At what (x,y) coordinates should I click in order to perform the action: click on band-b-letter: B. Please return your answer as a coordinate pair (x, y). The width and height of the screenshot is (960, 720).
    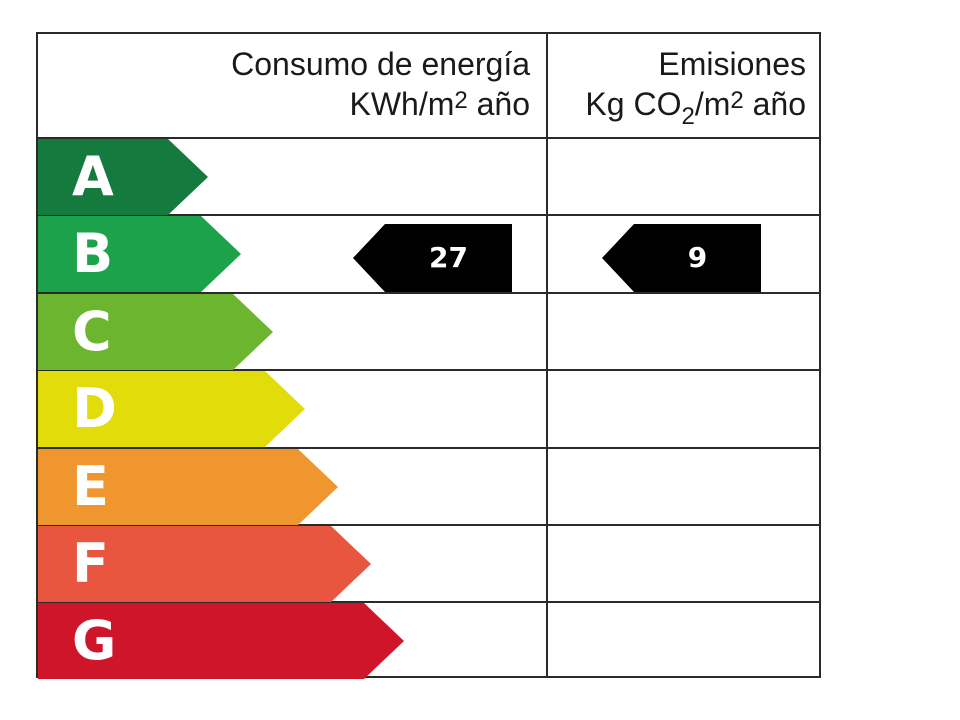
    Looking at the image, I should click on (93, 253).